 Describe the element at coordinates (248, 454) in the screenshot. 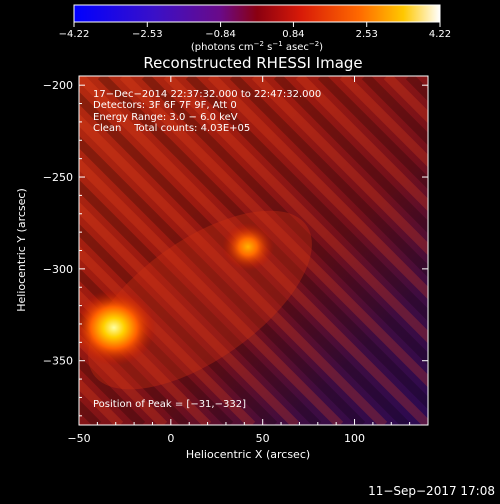

I see `x-axis-label: Heliocentric X (arcsec)` at that location.